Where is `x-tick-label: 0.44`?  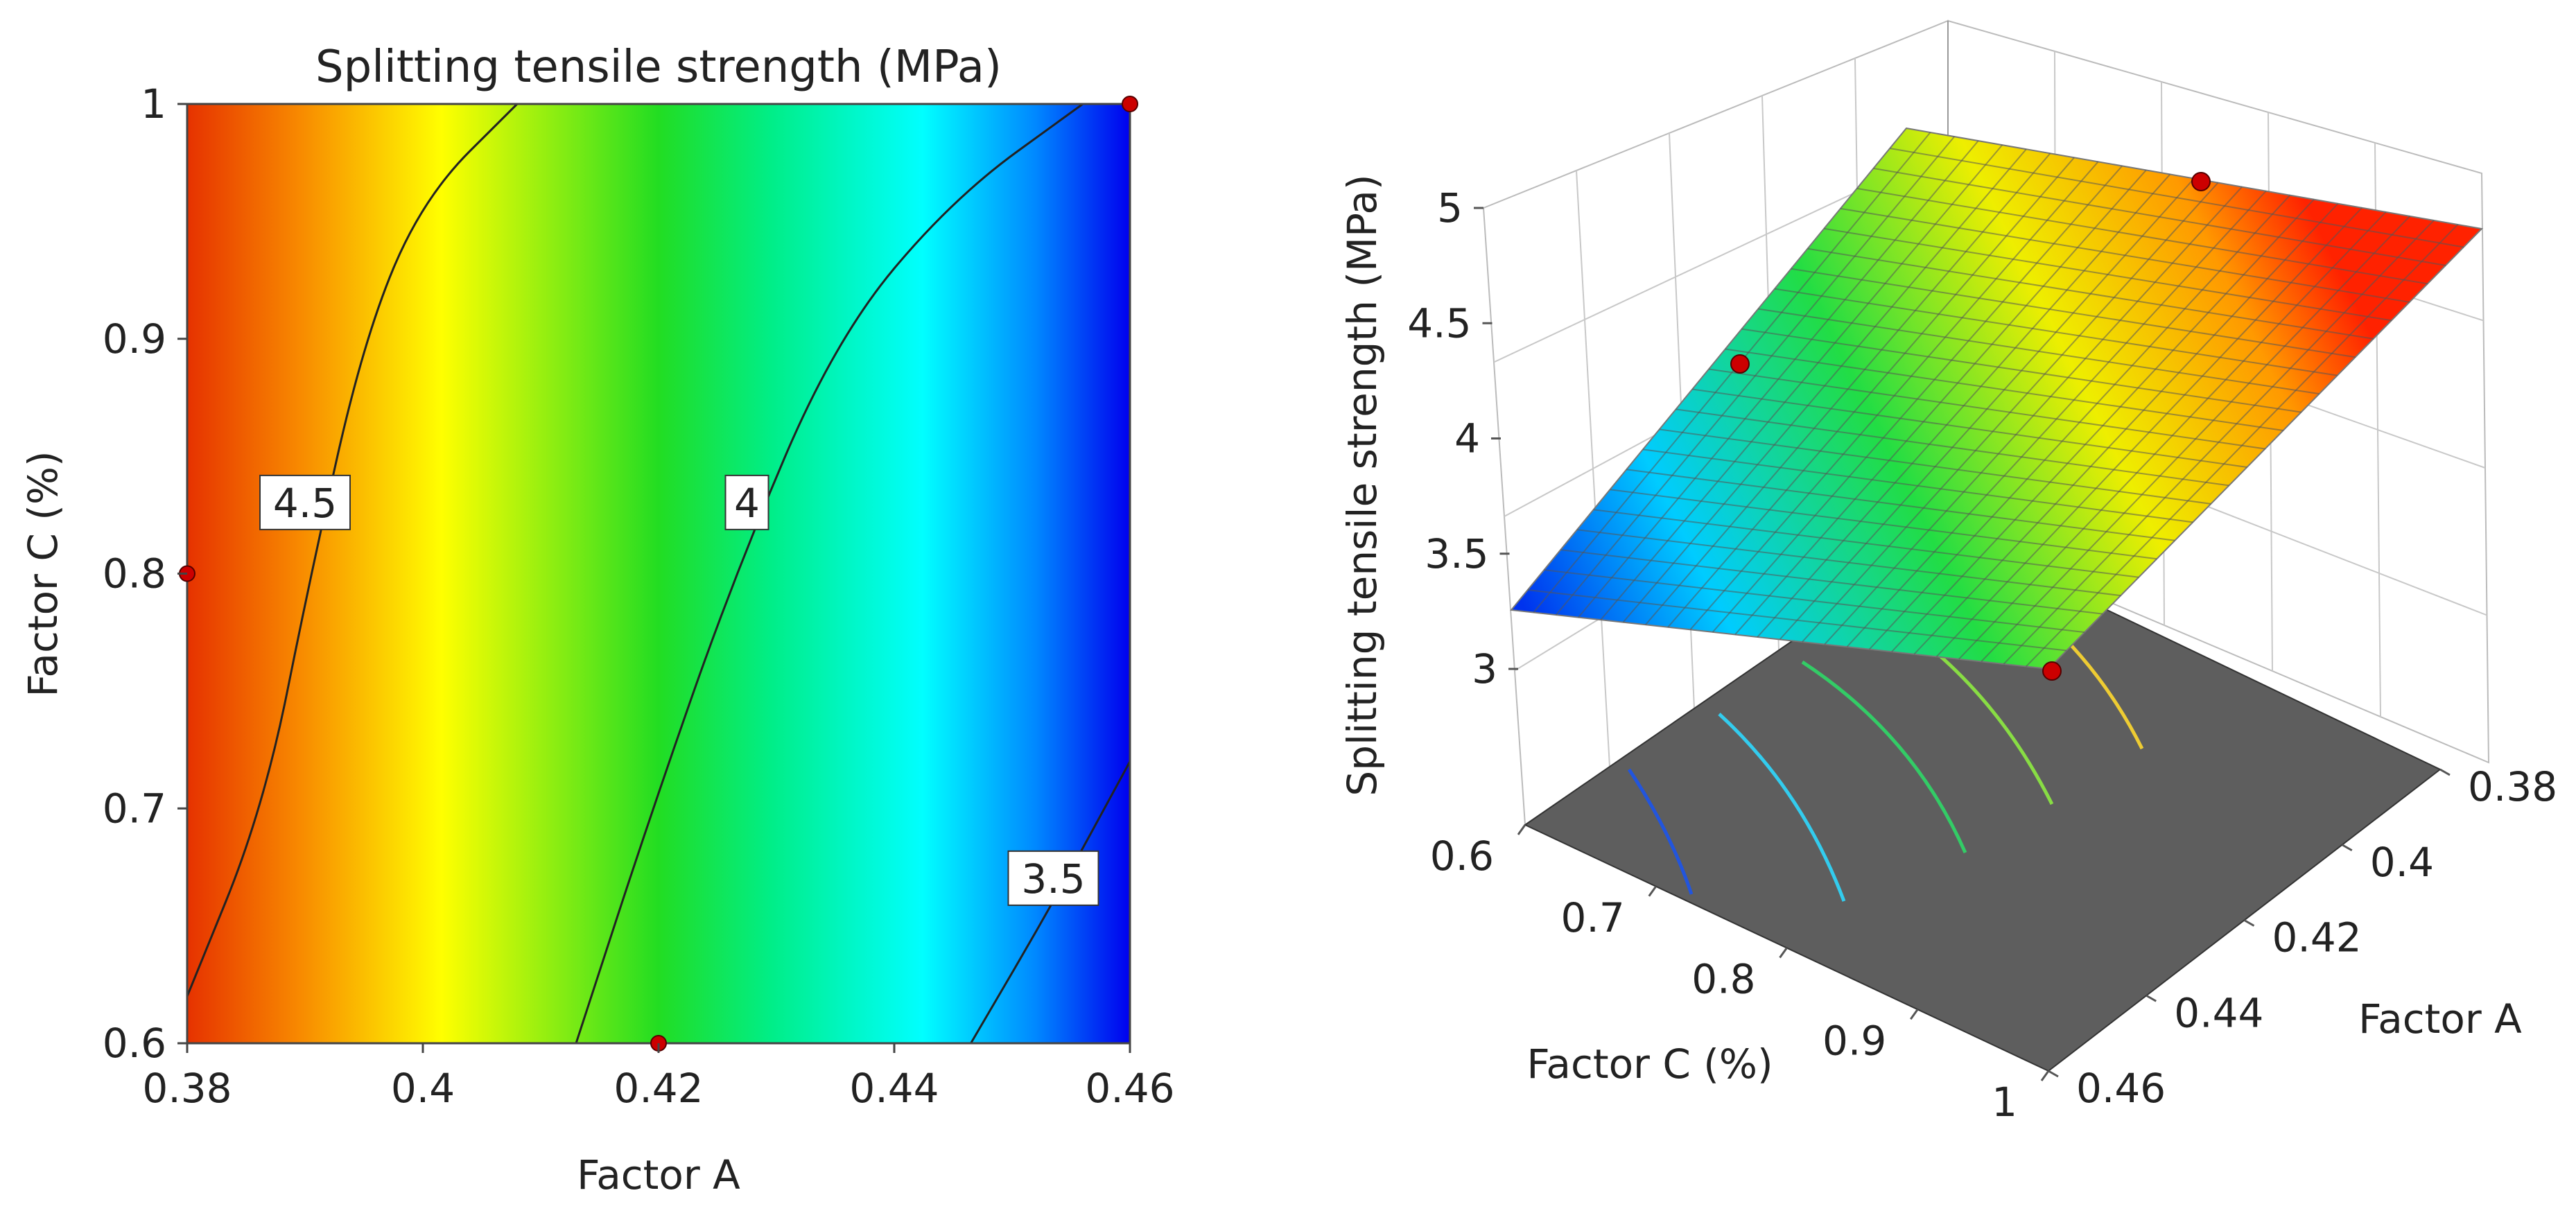
x-tick-label: 0.44 is located at coordinates (894, 1089).